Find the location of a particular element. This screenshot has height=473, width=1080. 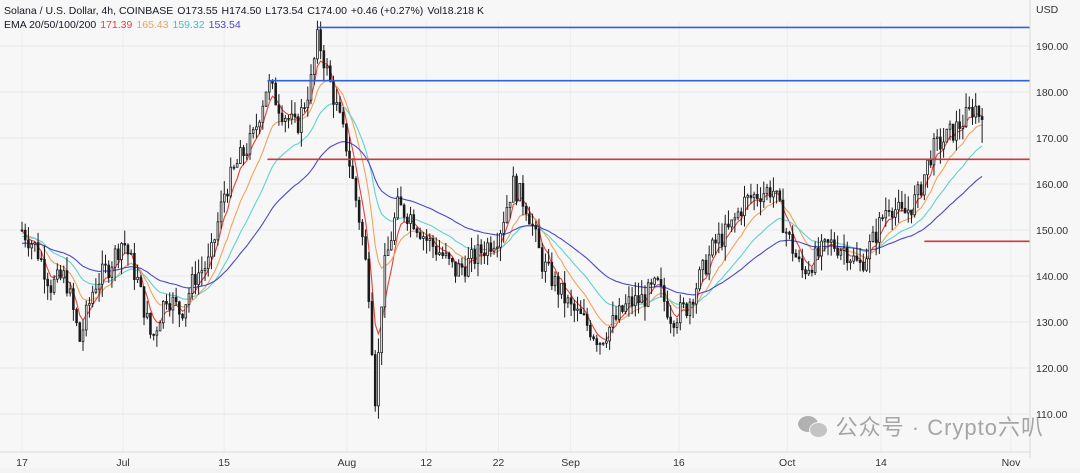

currency-label: USD is located at coordinates (1047, 10).